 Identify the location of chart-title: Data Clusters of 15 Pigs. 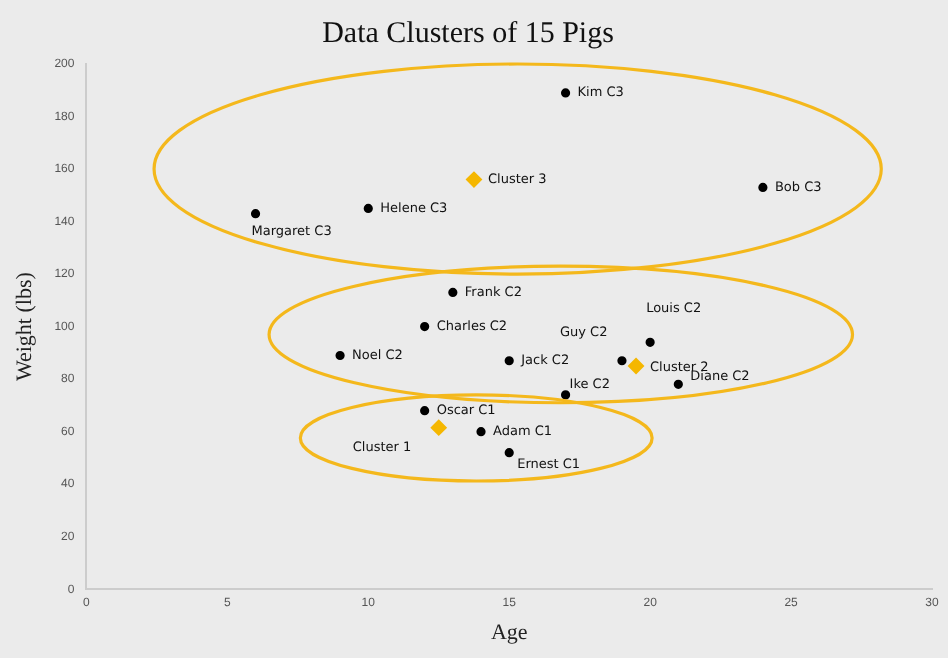
(468, 33).